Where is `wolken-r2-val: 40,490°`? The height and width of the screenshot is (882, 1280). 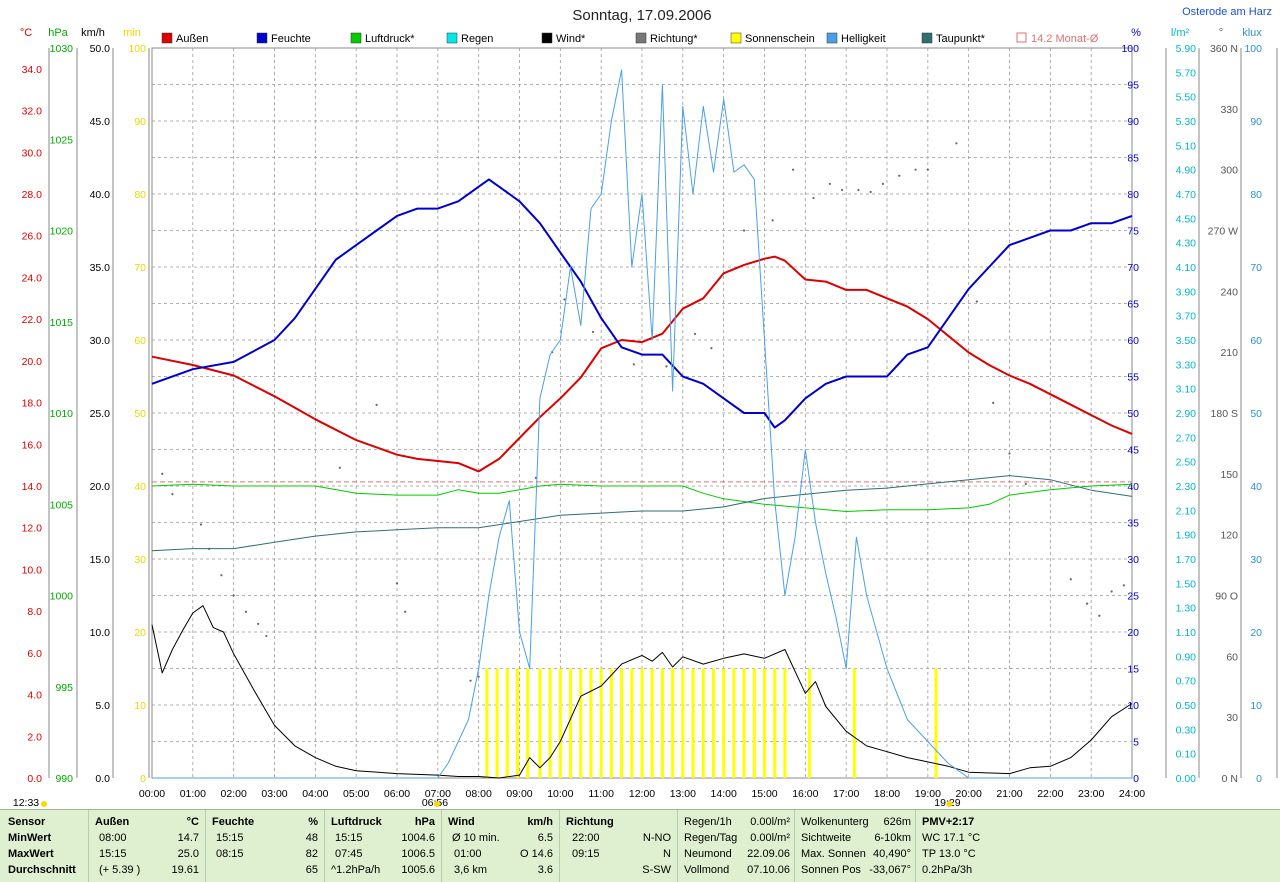 wolken-r2-val: 40,490° is located at coordinates (891, 854).